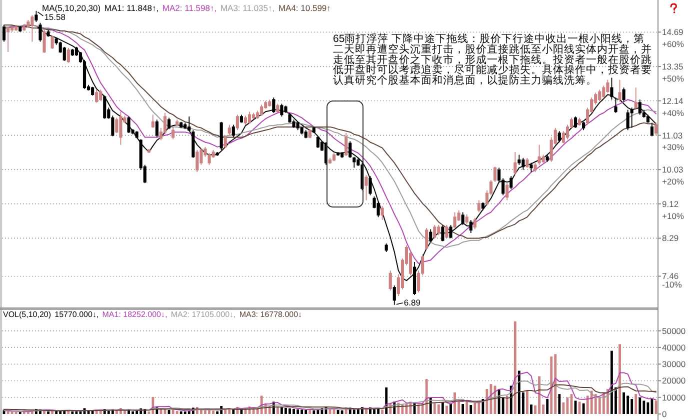  I want to click on y-tick-label: 13.35, so click(673, 67).